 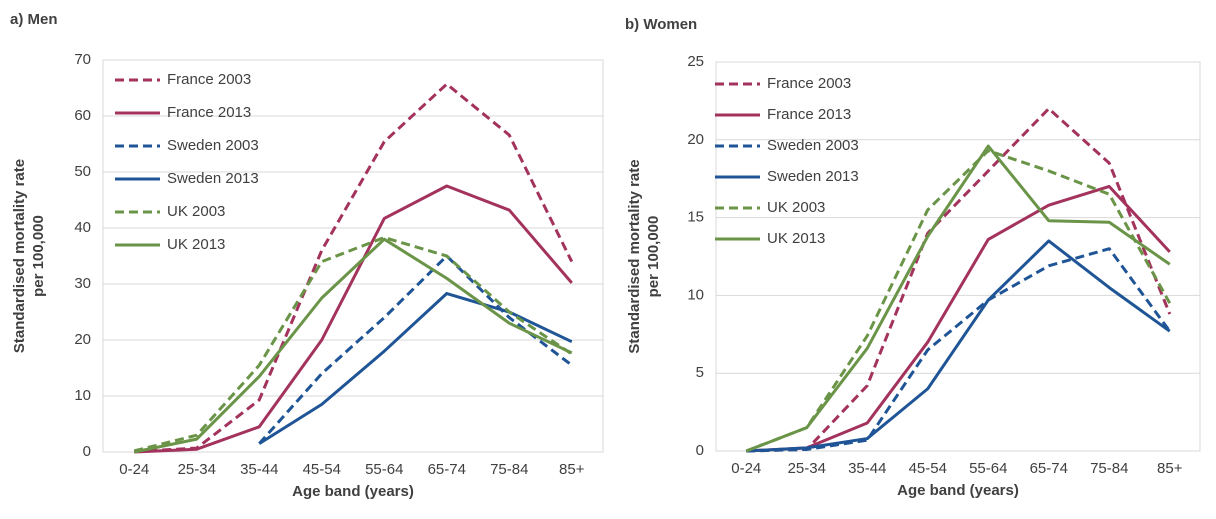 What do you see at coordinates (82, 171) in the screenshot?
I see `y-tick-label: 50` at bounding box center [82, 171].